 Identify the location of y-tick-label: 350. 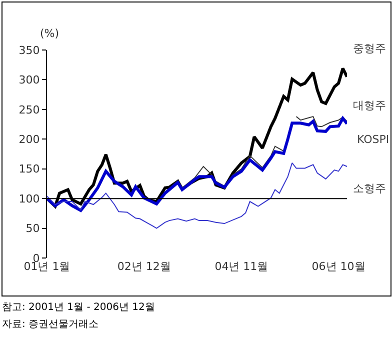
(29, 50).